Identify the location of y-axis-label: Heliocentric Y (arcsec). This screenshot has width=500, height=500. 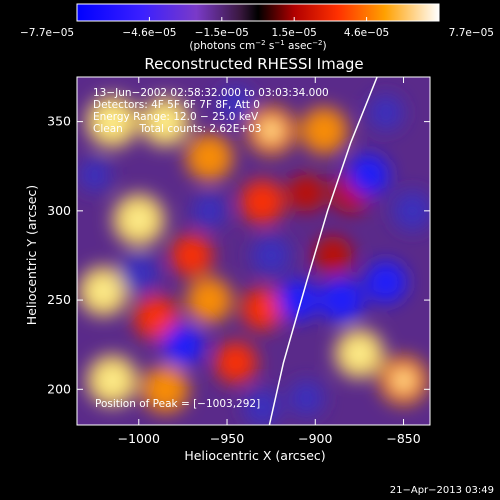
(31, 255).